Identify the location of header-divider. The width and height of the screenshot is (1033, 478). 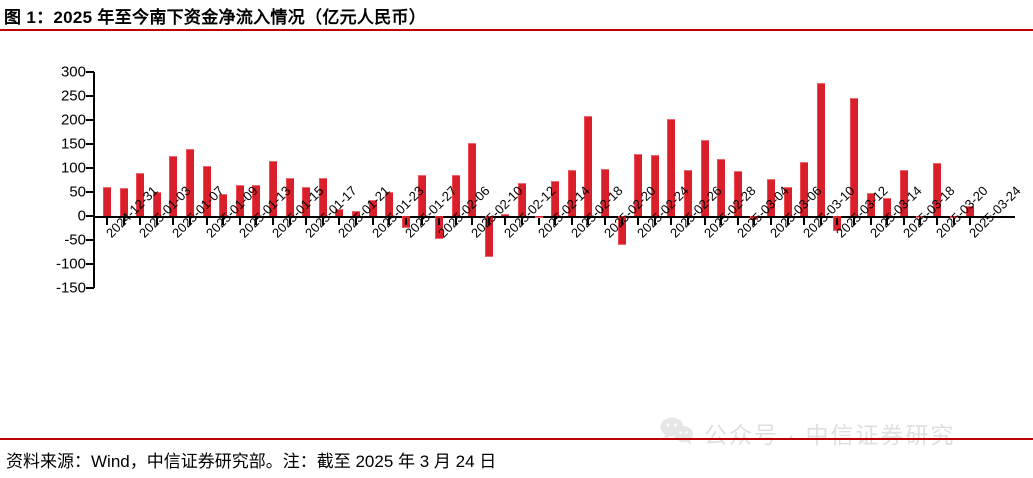
(516, 30).